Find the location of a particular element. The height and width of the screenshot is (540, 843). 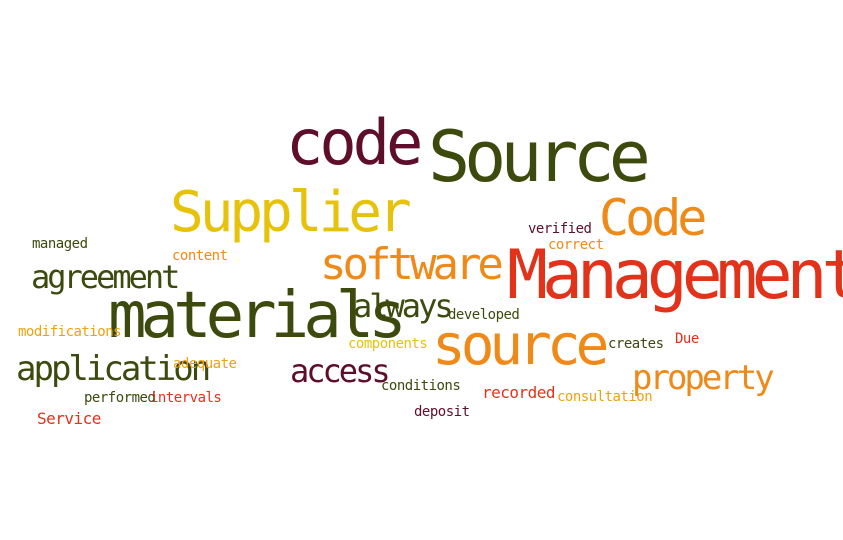

word-deposit: deposit is located at coordinates (442, 412).